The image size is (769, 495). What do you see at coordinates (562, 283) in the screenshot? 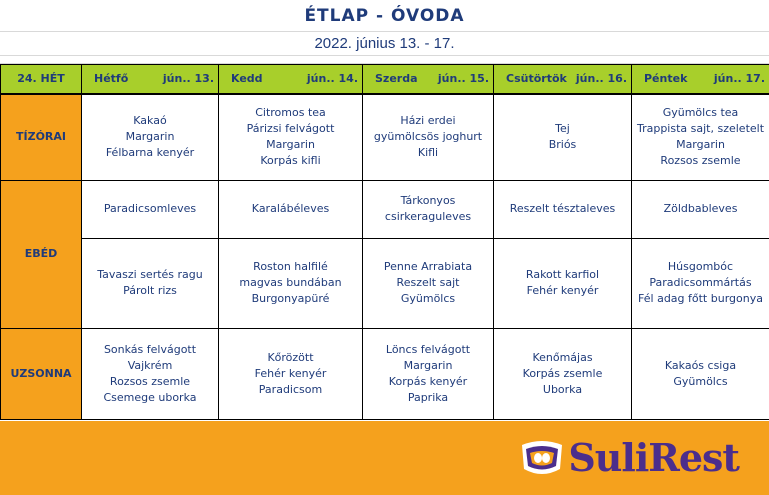
I see `menu-cell: Rakott karfiol Fehér kenyér` at bounding box center [562, 283].